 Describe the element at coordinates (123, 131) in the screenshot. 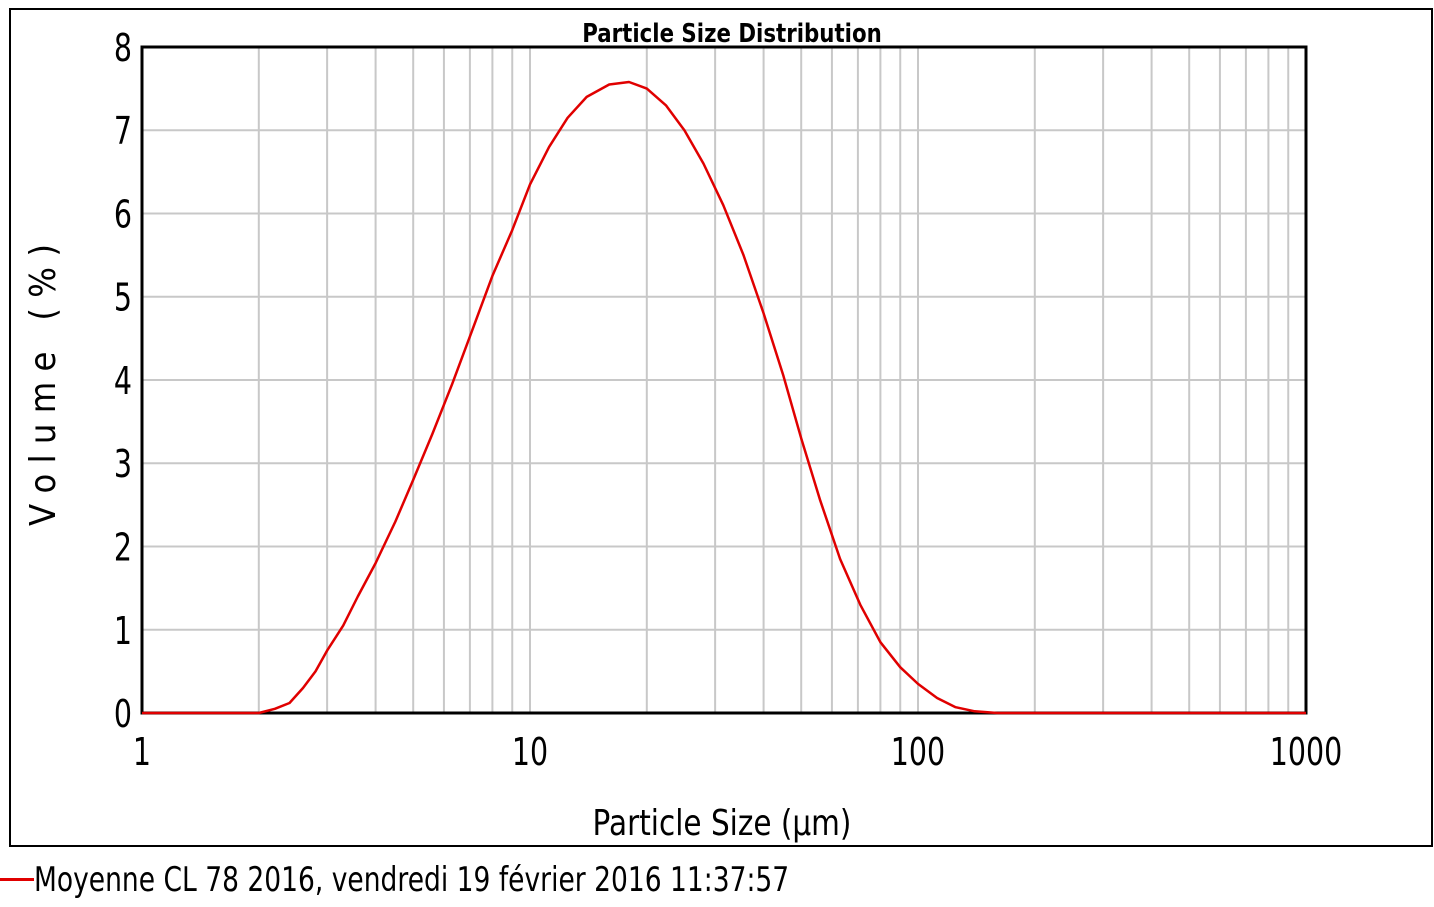

I see `y-tick-label: 7` at that location.